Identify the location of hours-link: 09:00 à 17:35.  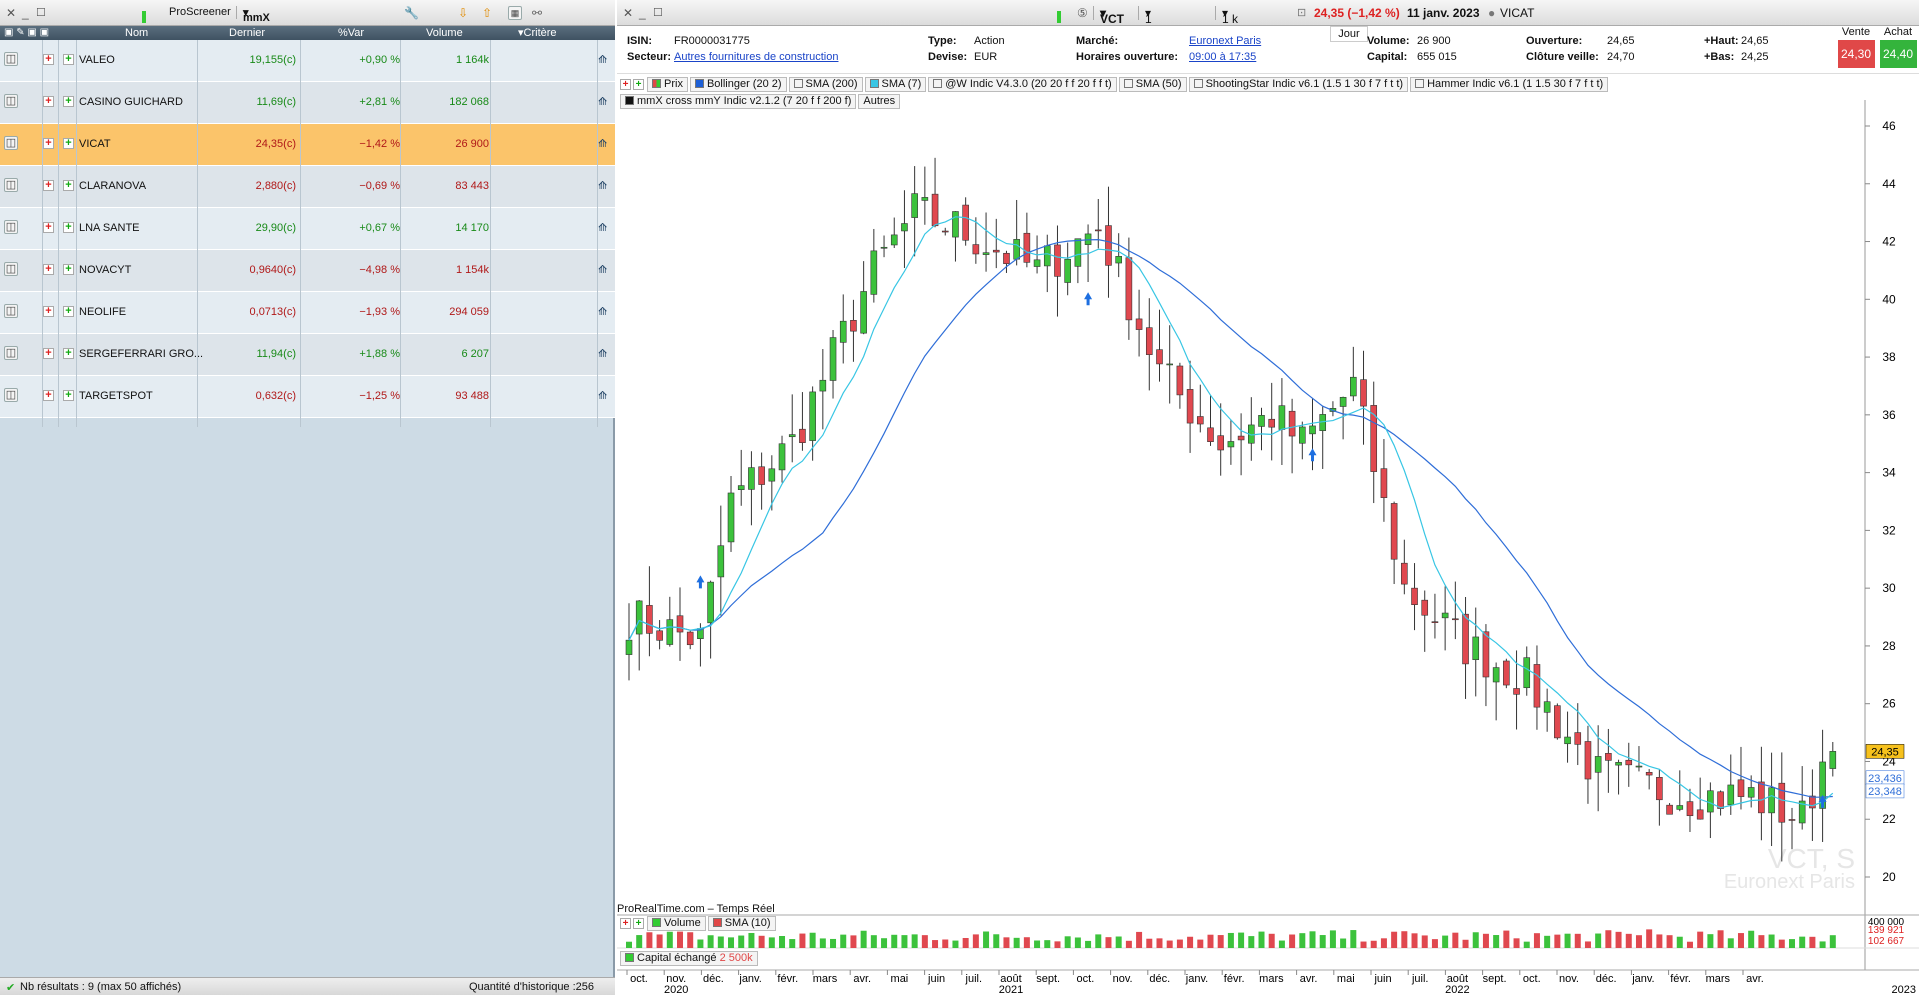
(1223, 57).